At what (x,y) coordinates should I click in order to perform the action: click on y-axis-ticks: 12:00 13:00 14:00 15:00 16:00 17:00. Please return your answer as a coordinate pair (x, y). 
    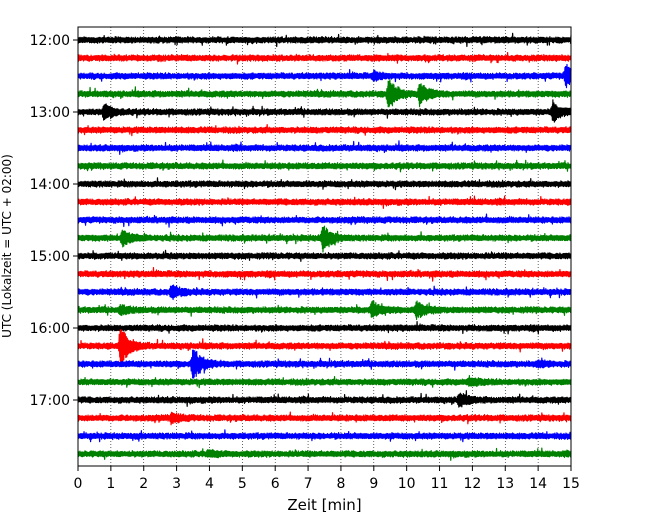
    Looking at the image, I should click on (54, 221).